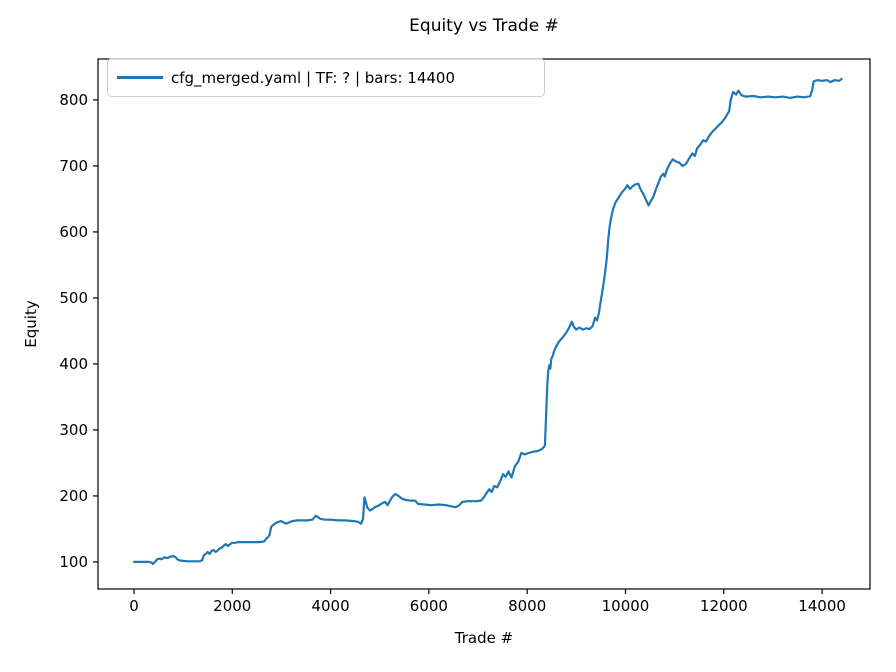 Image resolution: width=896 pixels, height=672 pixels. I want to click on x-tick-label: 8000, so click(527, 606).